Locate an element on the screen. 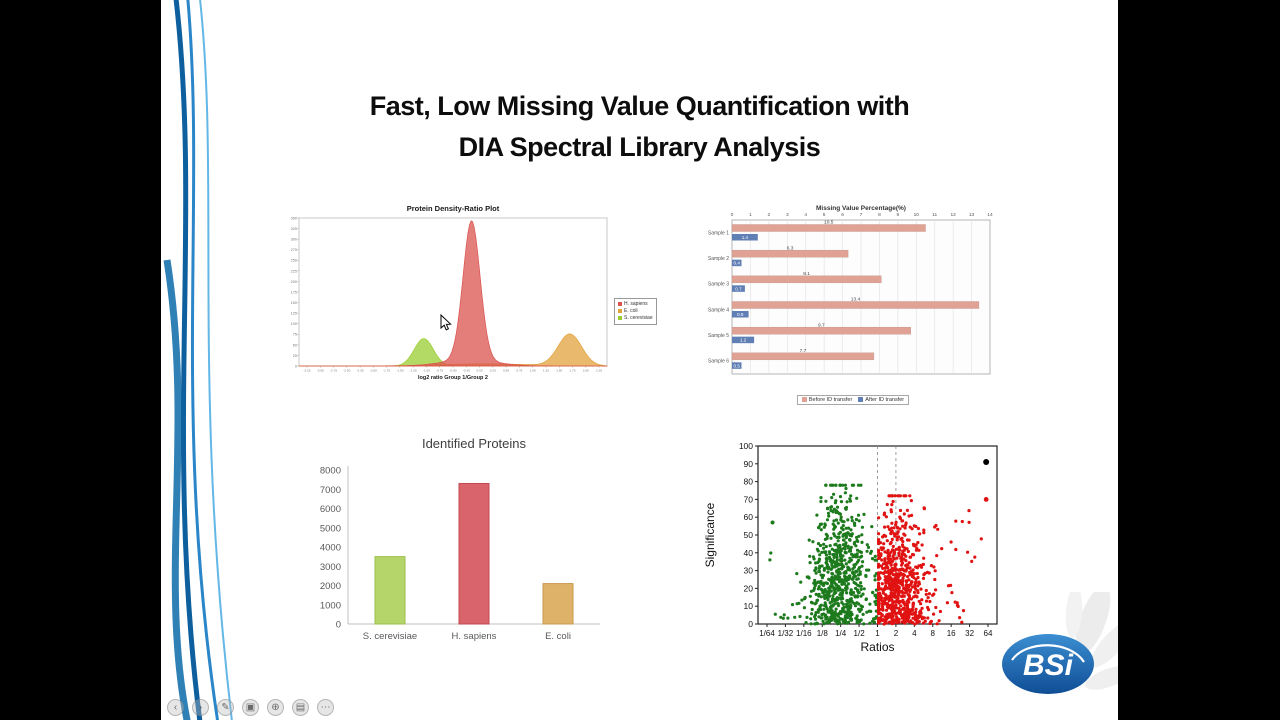 This screenshot has width=1280, height=720. svg-text: Identified Proteins is located at coordinates (474, 443).